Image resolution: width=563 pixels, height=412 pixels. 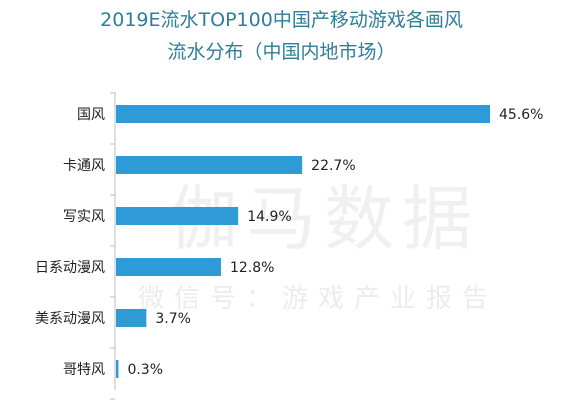 I want to click on category-label: 美系动漫风, so click(x=70, y=319).